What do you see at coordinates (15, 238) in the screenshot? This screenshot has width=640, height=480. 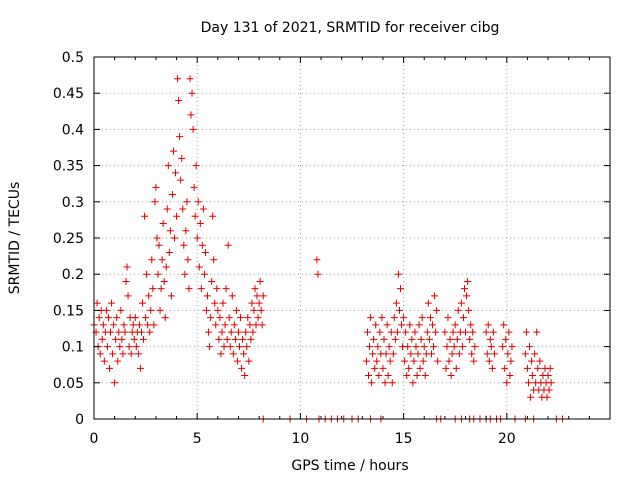 I see `y-axis-title: SRMTID / TECUs` at bounding box center [15, 238].